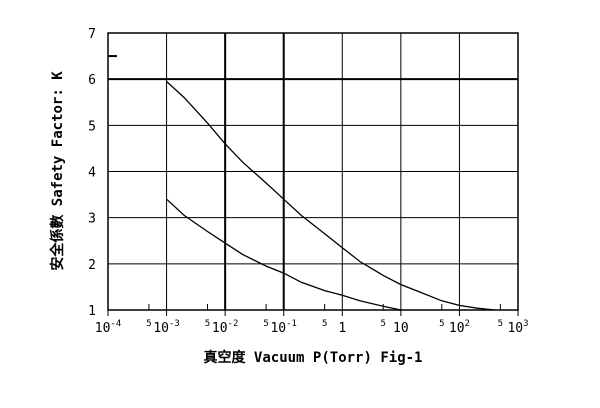  I want to click on y-tick-label: 1, so click(92, 311).